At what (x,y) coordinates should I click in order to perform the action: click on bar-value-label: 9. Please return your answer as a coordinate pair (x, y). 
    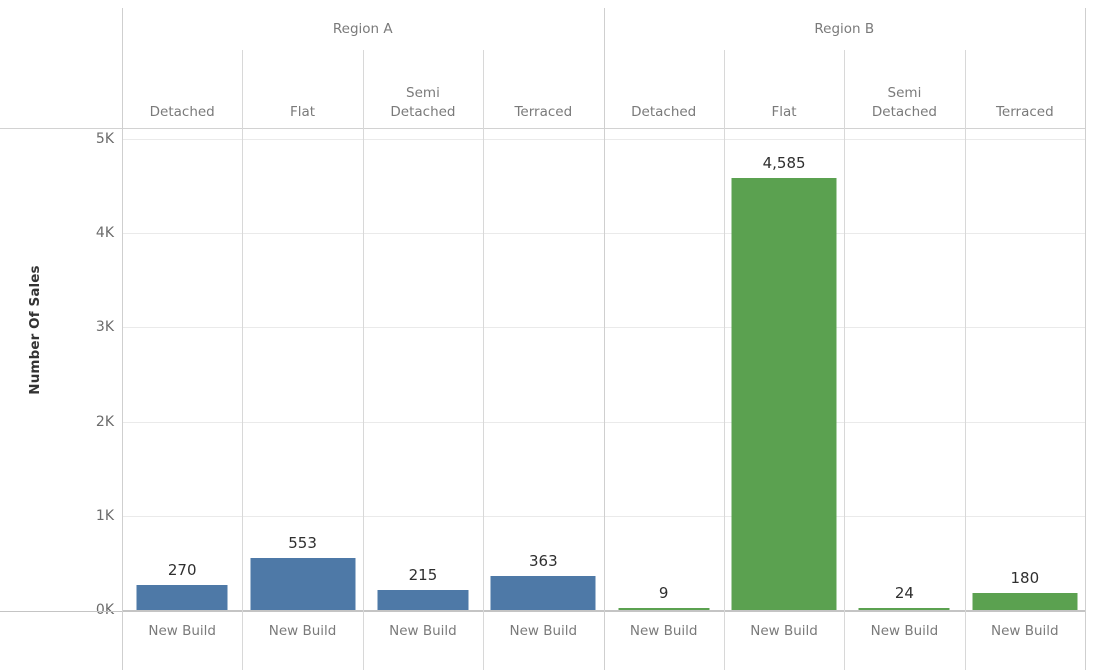
    Looking at the image, I should click on (663, 593).